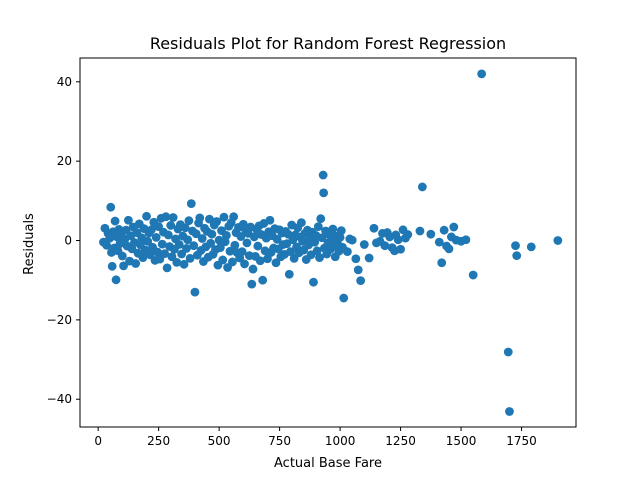 The image size is (640, 480). Describe the element at coordinates (158, 441) in the screenshot. I see `x-tick-label: 250` at that location.